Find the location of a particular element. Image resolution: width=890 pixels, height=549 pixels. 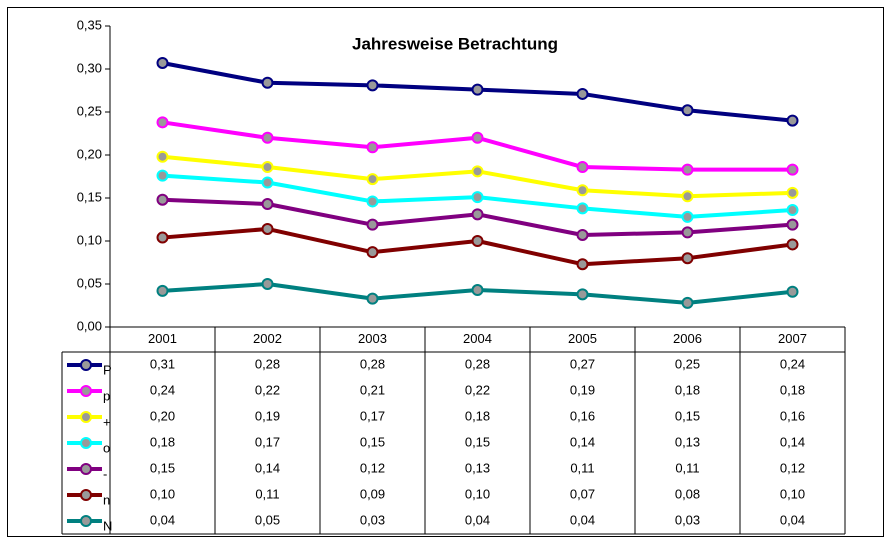

y-tick-label: 0,25 is located at coordinates (89, 110).